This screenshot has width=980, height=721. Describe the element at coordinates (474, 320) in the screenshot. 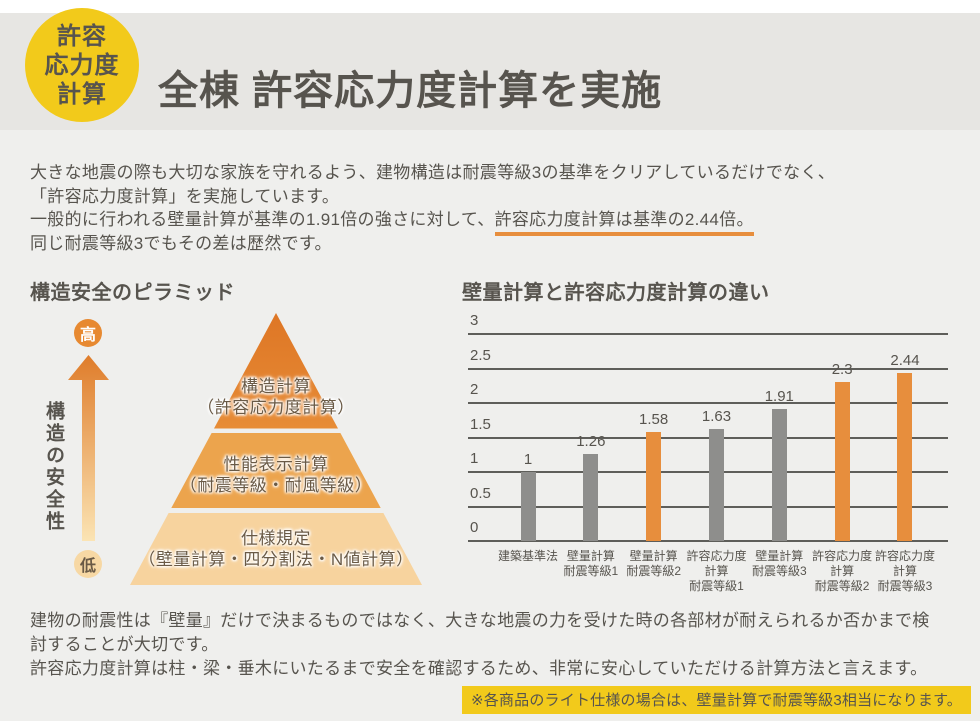

I see `y-axis-tick-label: 3` at that location.